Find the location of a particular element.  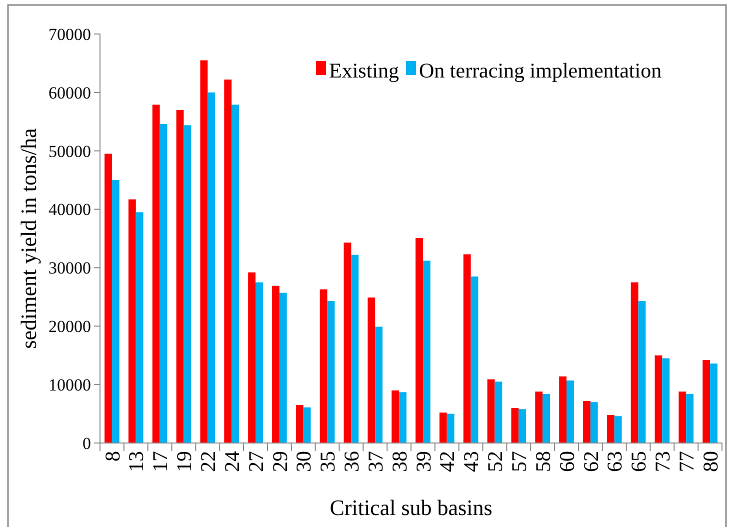

x-tick-label: 65 is located at coordinates (638, 461).